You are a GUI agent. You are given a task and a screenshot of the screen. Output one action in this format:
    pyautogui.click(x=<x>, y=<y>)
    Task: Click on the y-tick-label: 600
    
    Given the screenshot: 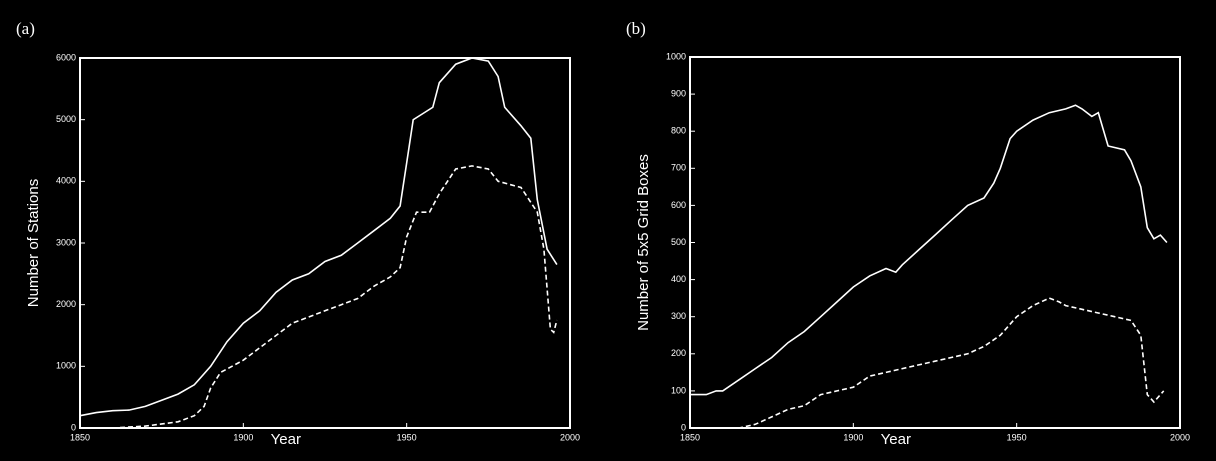 What is the action you would take?
    pyautogui.click(x=678, y=205)
    